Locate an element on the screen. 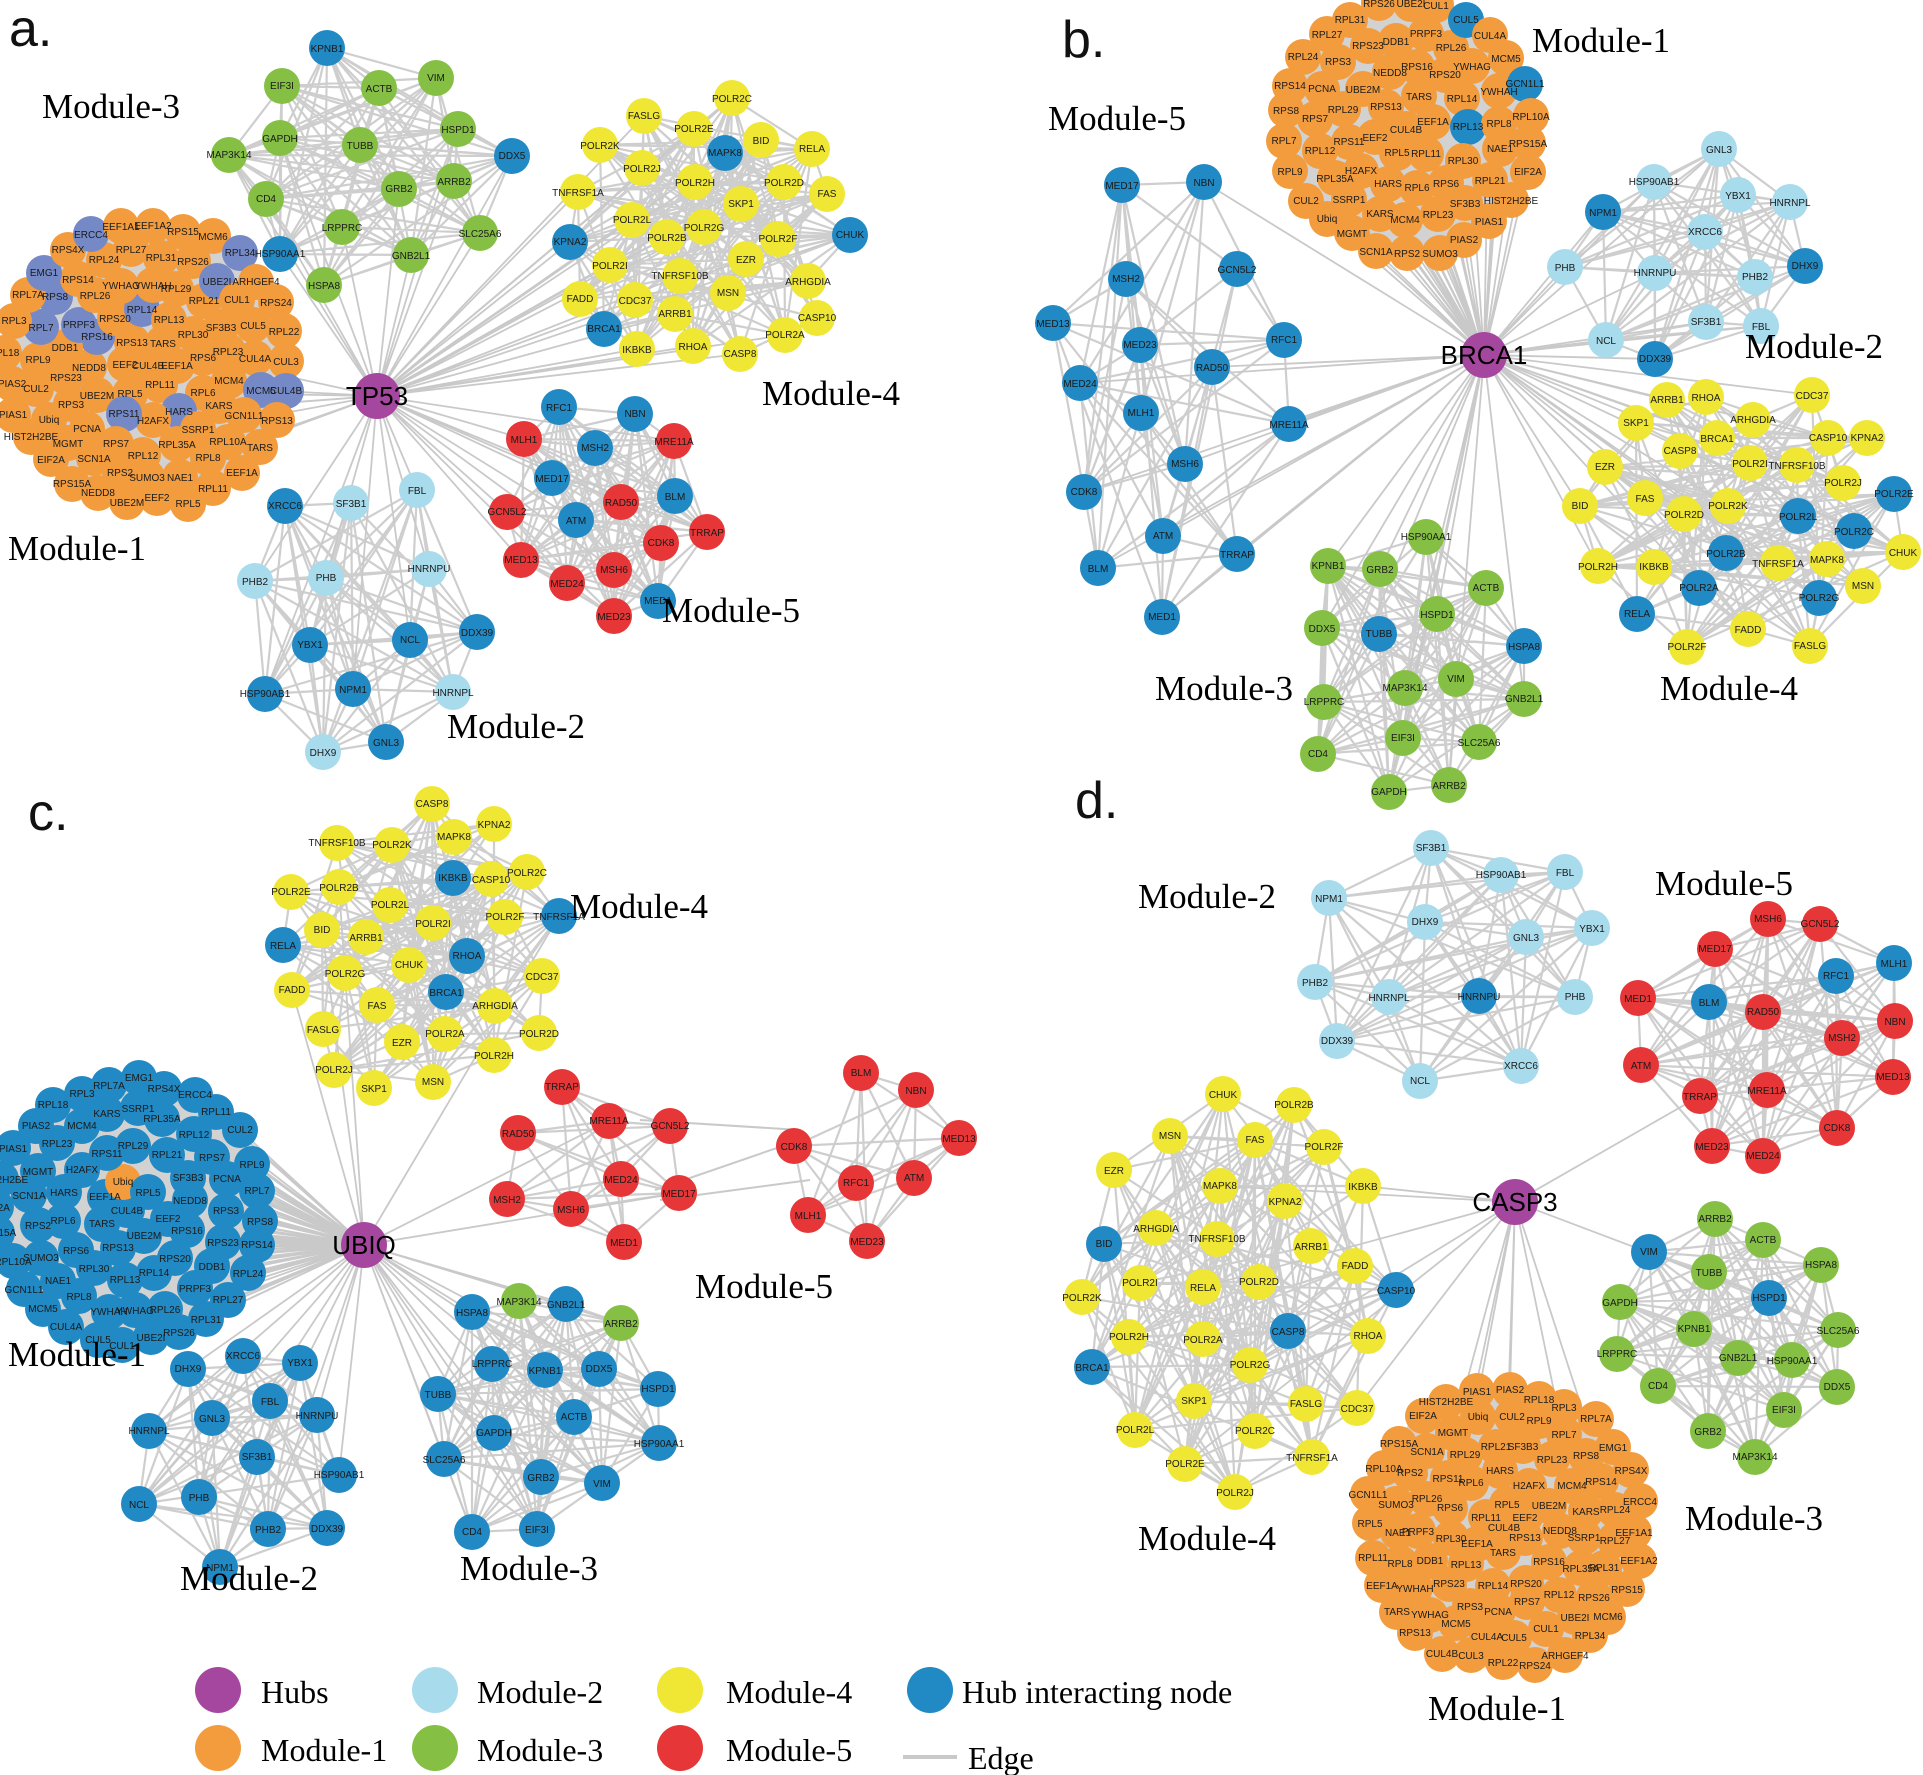  svg-text: RPL13 is located at coordinates (125, 1280).